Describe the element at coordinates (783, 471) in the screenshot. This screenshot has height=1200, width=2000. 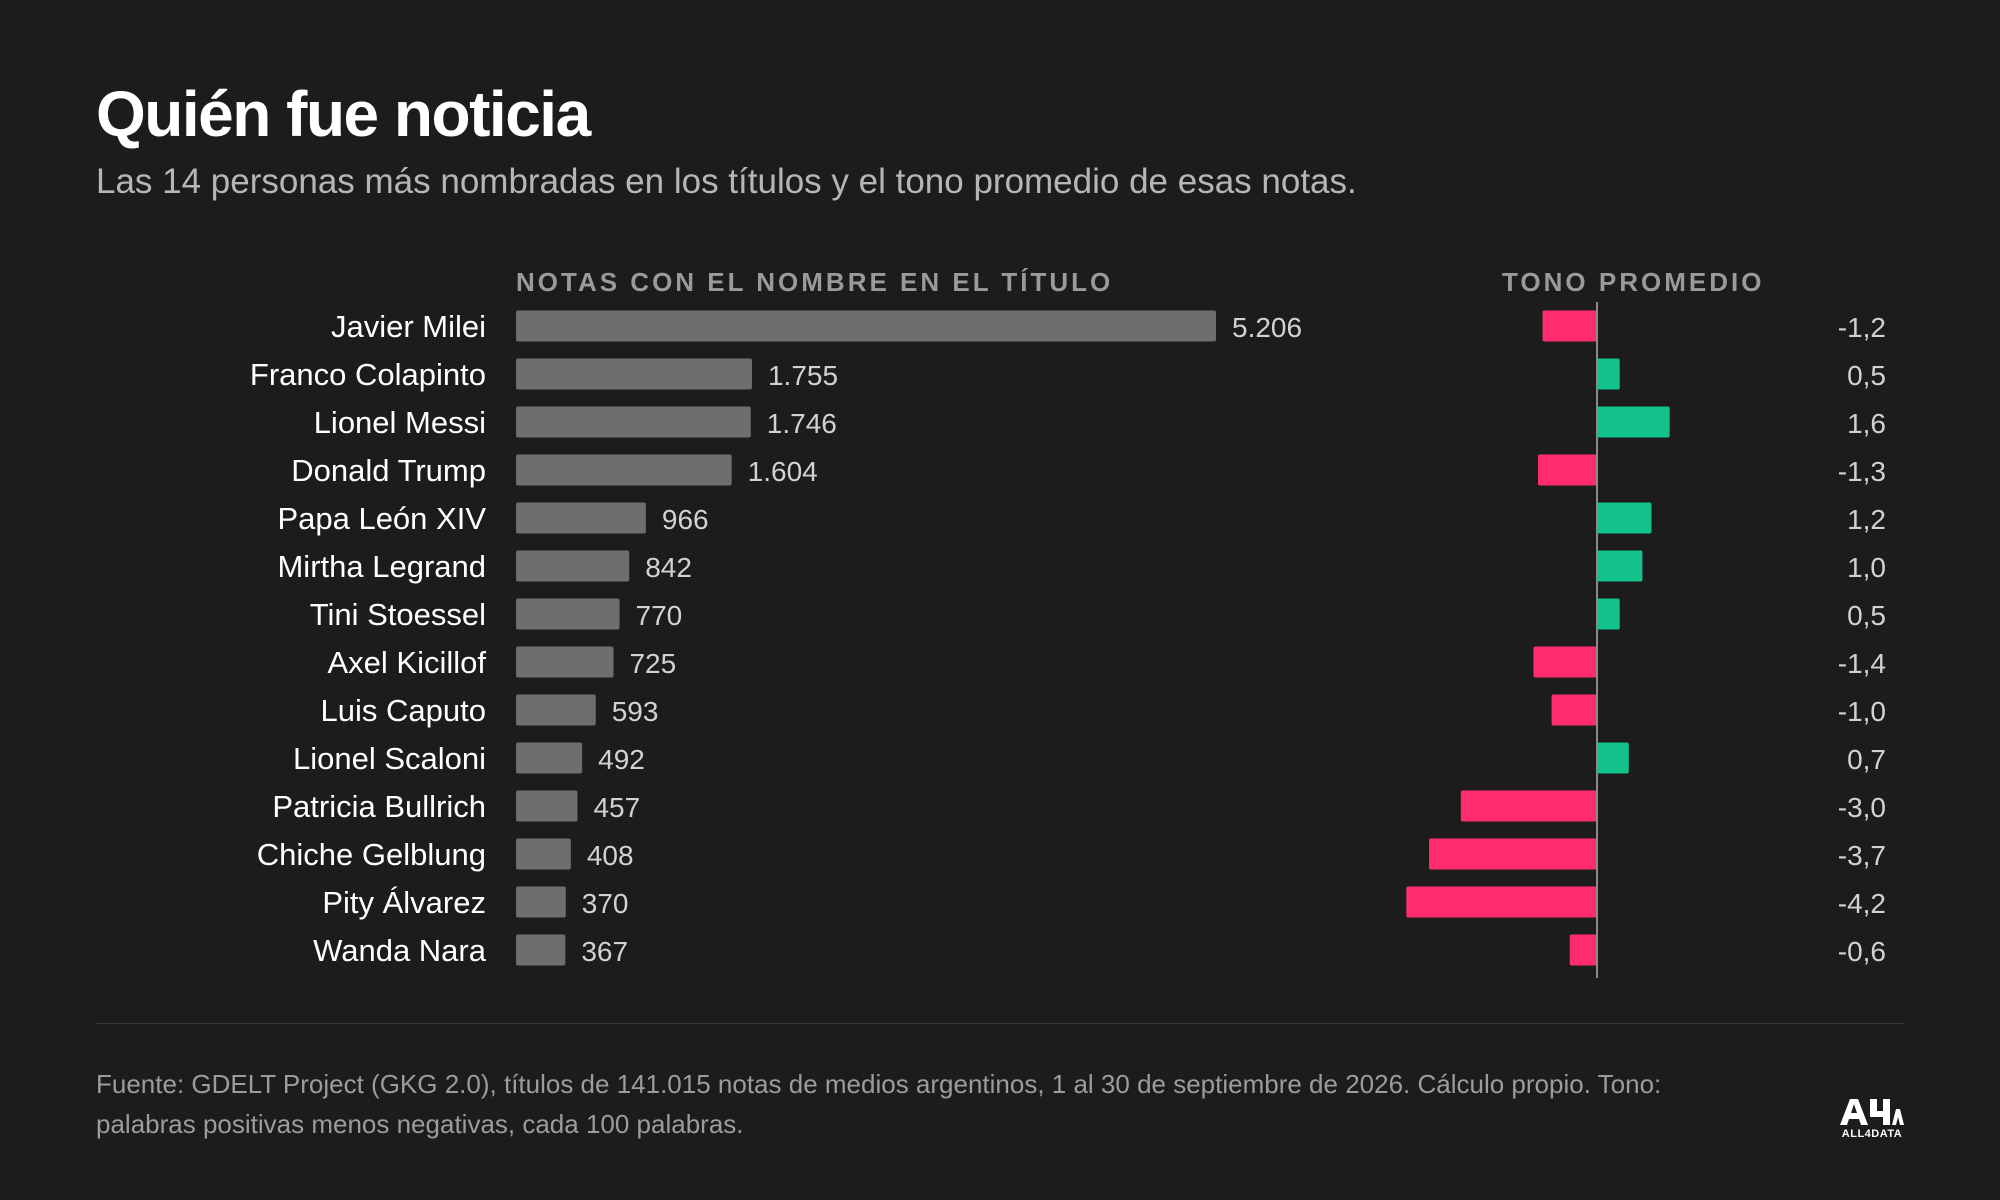
I see `count-value-label: 1.604` at that location.